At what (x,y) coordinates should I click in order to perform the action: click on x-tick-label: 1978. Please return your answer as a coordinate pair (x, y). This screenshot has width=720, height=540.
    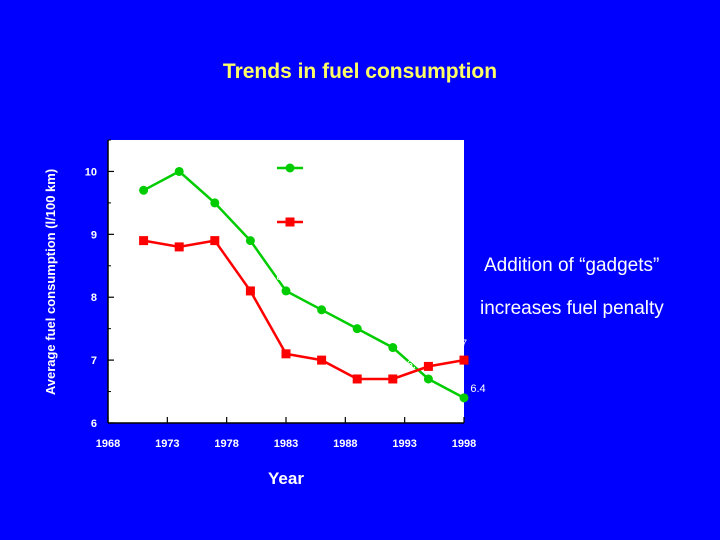
    Looking at the image, I should click on (226, 444).